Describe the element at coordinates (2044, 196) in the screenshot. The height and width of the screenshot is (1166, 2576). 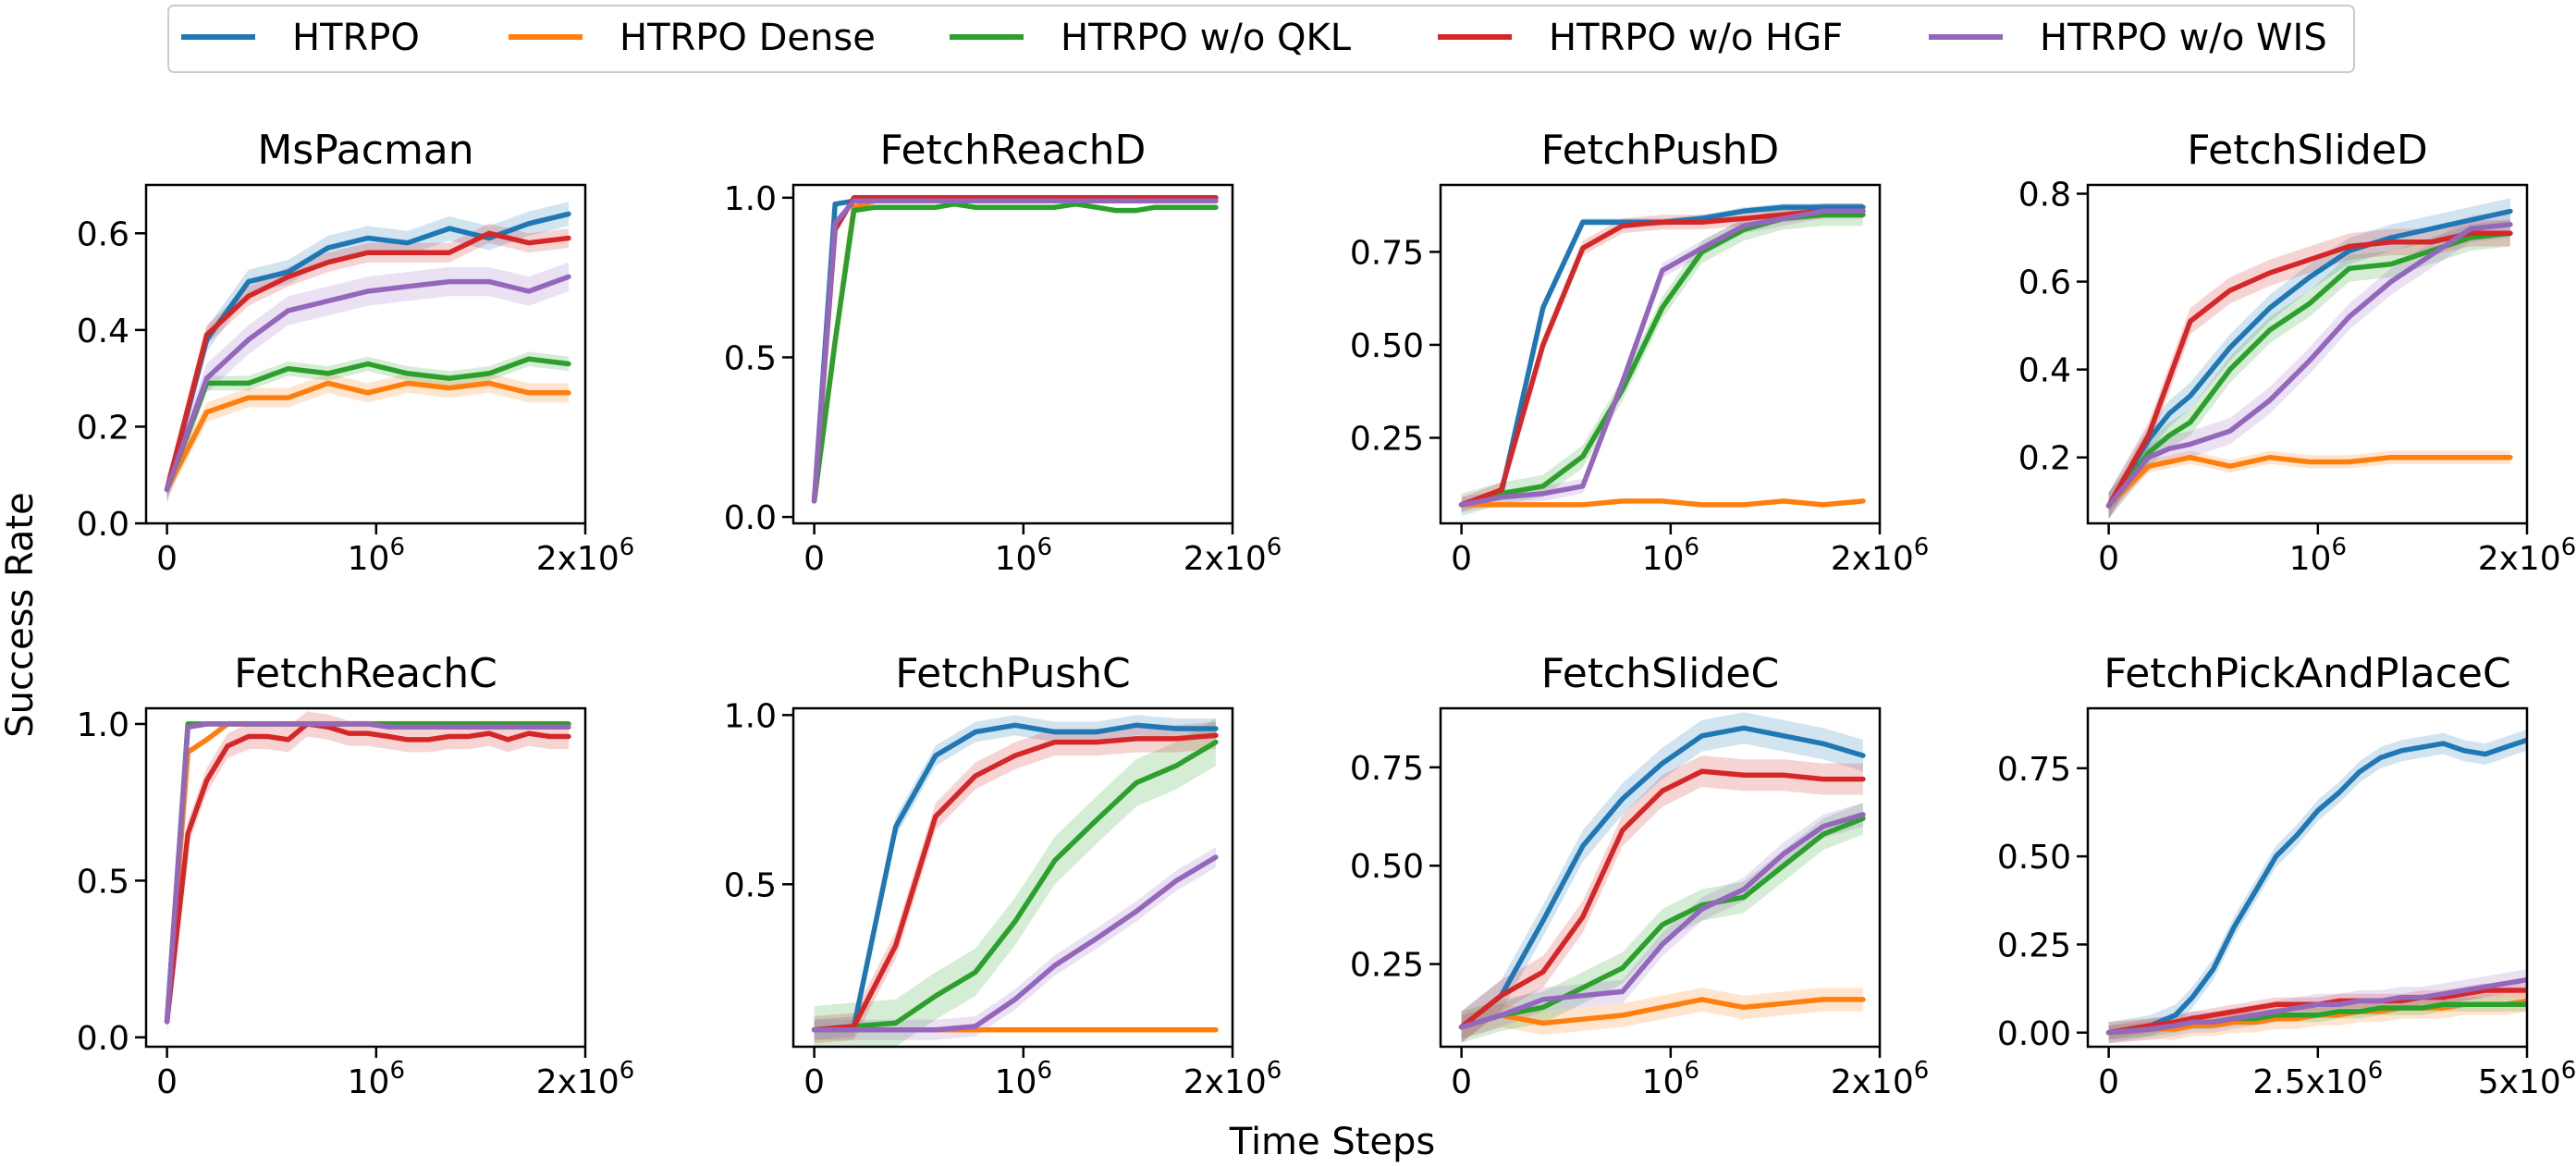
I see `tick-label: 0.8` at that location.